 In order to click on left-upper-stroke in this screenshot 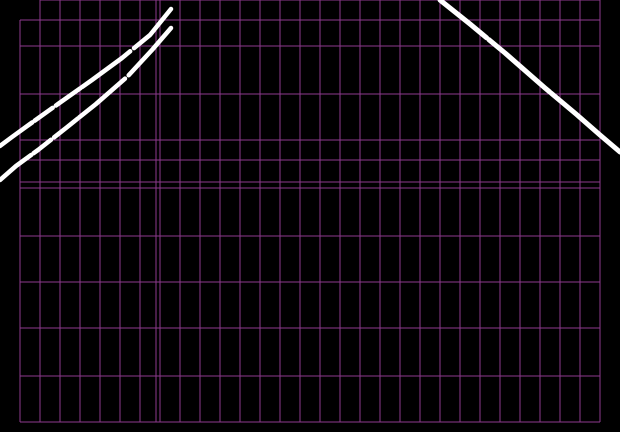, I will do `click(87, 77)`.